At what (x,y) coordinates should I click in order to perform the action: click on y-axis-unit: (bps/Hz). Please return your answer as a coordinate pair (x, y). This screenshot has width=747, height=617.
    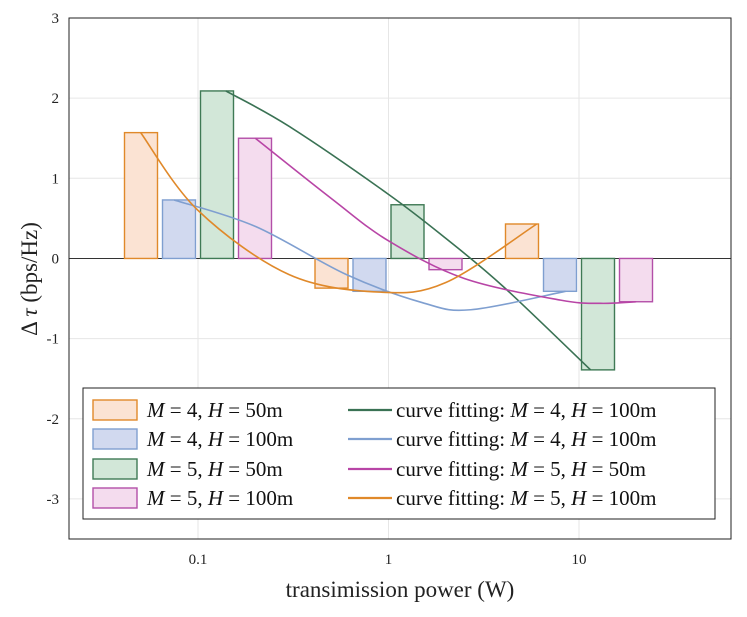
    Looking at the image, I should click on (29, 265).